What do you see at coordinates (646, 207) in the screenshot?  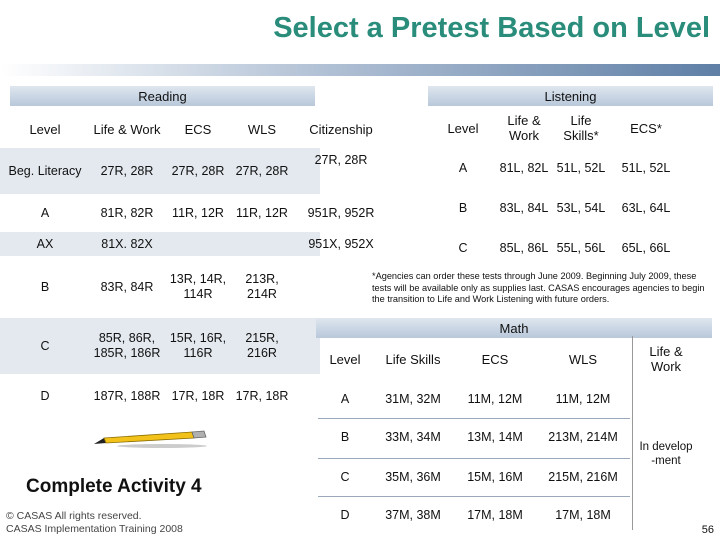 I see `listening-cell: 63L, 64L` at bounding box center [646, 207].